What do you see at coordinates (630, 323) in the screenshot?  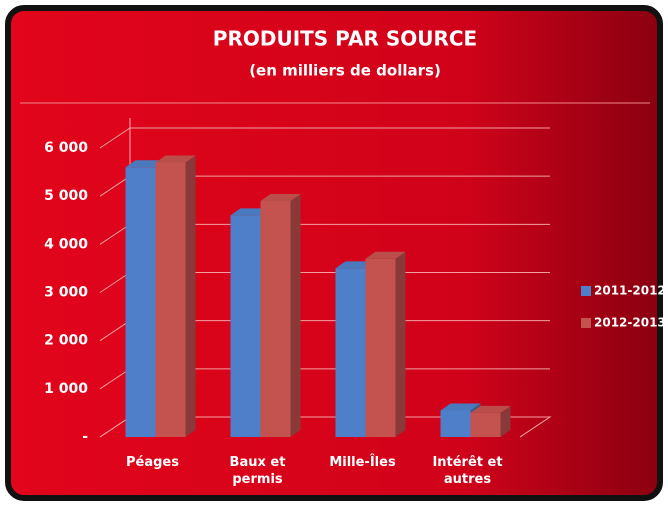 I see `legend-label: 2012-2013` at bounding box center [630, 323].